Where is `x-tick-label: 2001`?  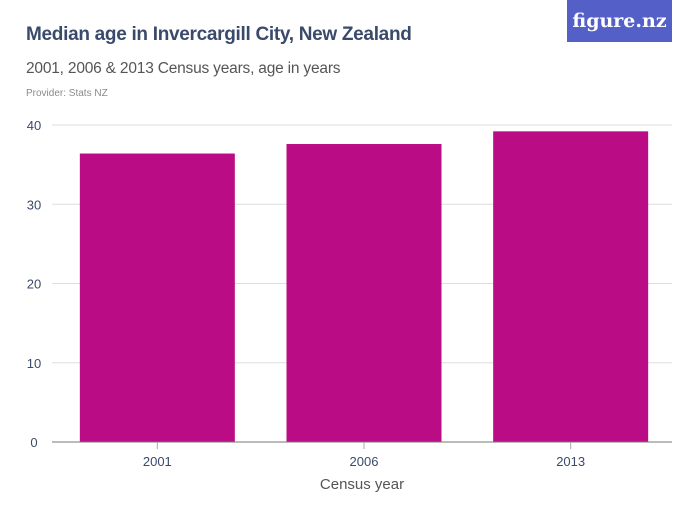 x-tick-label: 2001 is located at coordinates (157, 461).